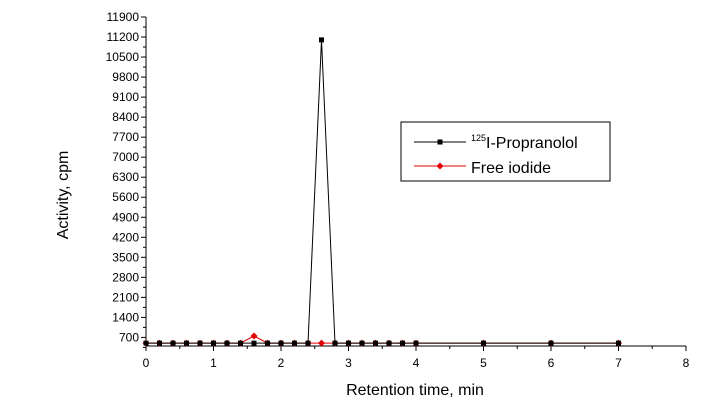  I want to click on x-tick-label: 5, so click(483, 363).